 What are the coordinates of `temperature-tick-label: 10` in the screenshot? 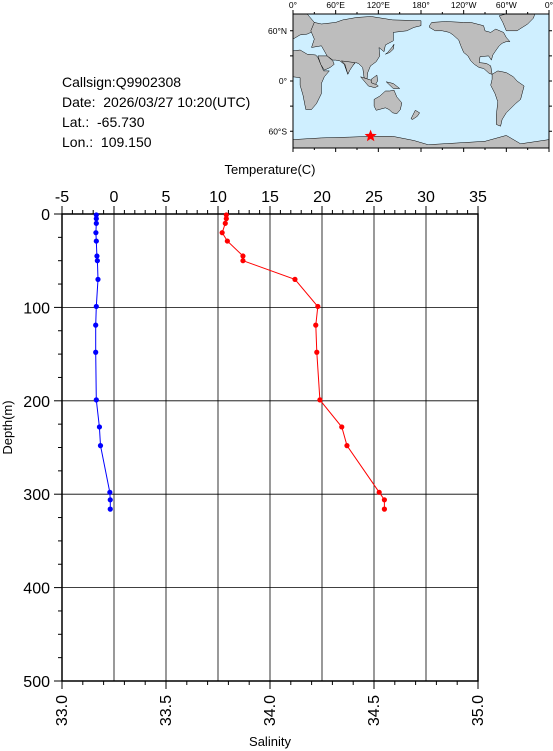 It's located at (218, 197).